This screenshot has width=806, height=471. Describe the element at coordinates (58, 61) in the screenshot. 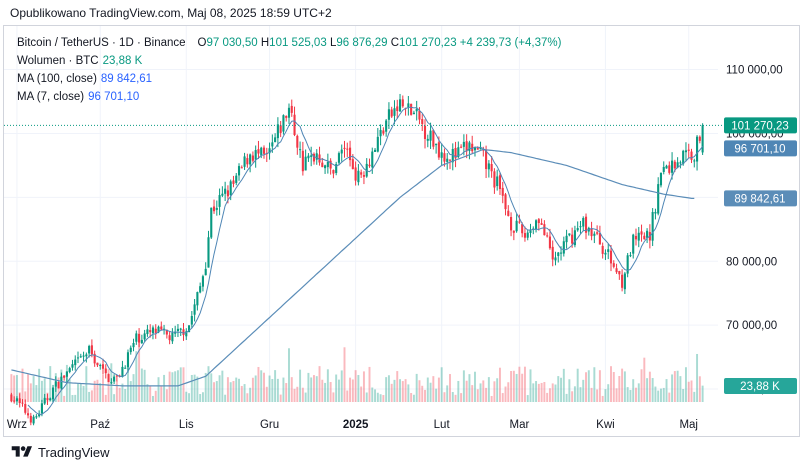

I see `volume-label: Wolumen · BTC` at that location.